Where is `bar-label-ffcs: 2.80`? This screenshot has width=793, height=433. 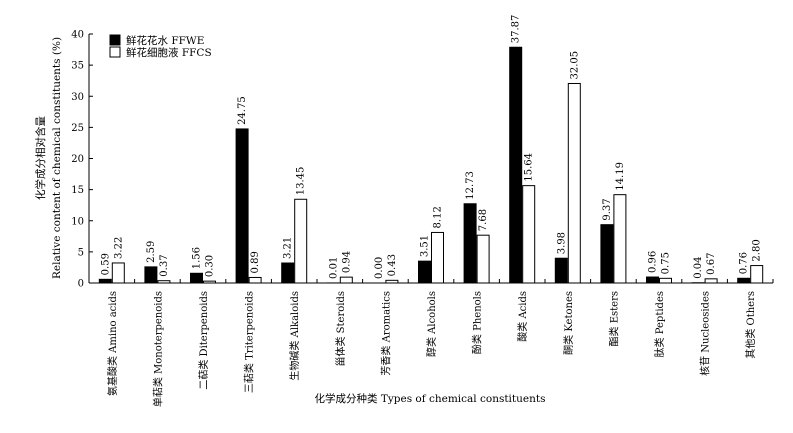 bar-label-ffcs: 2.80 is located at coordinates (757, 250).